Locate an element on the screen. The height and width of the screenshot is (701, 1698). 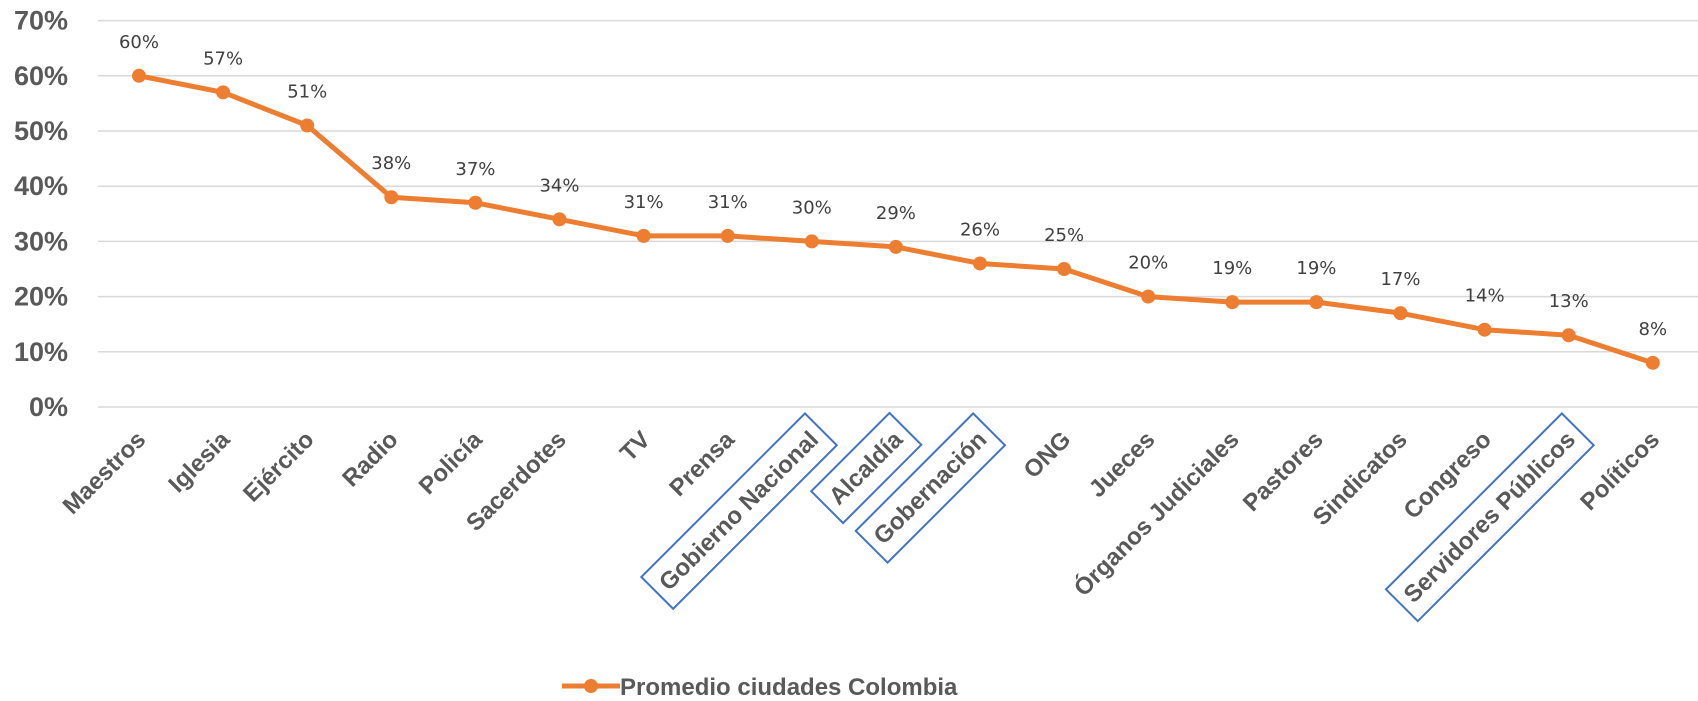
data-label: 57% is located at coordinates (223, 58).